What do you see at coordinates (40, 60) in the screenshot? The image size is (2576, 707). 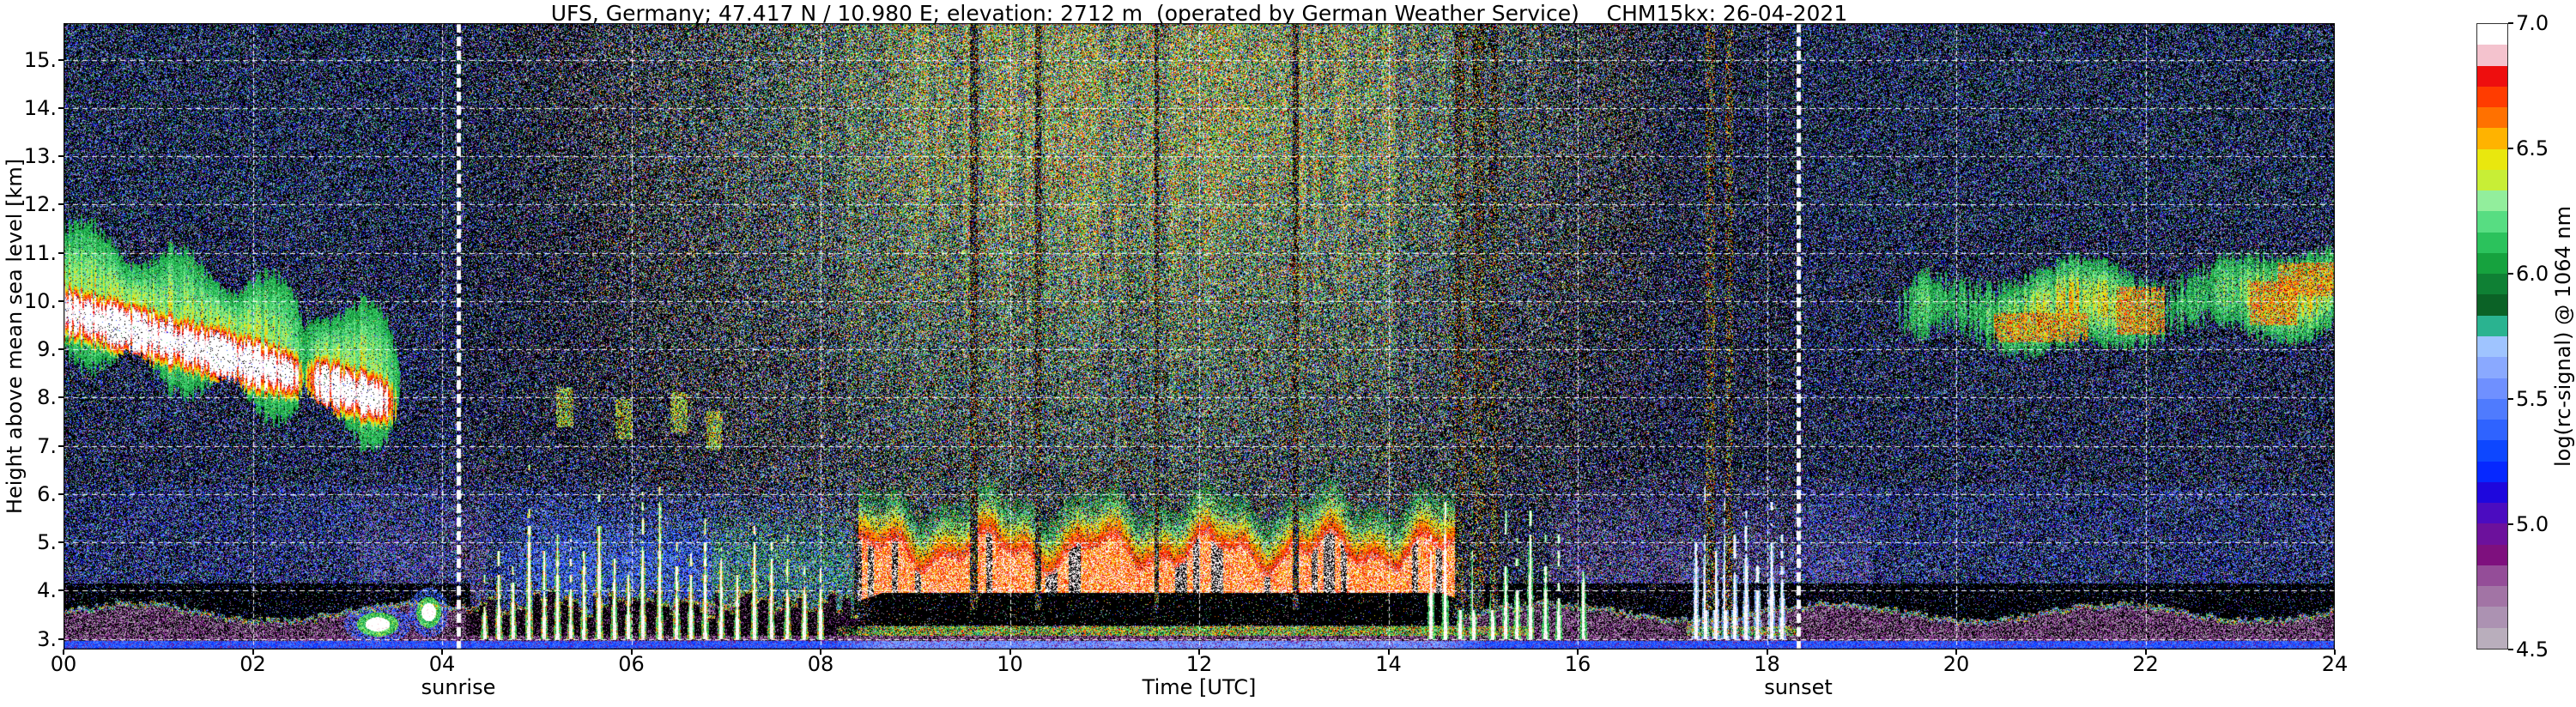 I see `y-tick-label: 15.` at bounding box center [40, 60].